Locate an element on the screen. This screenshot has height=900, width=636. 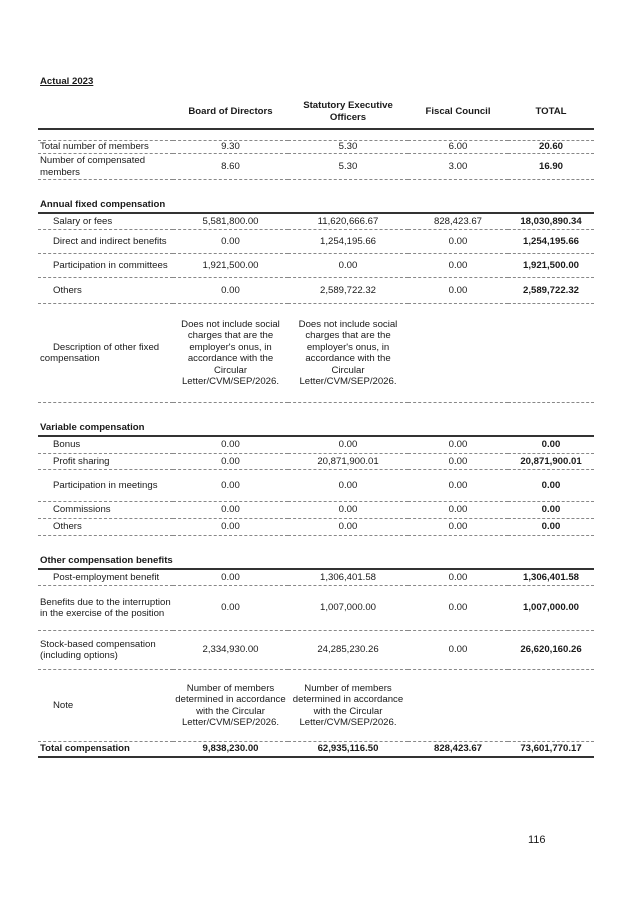
row-label: Direct and indirect benefits is located at coordinates (105, 241).